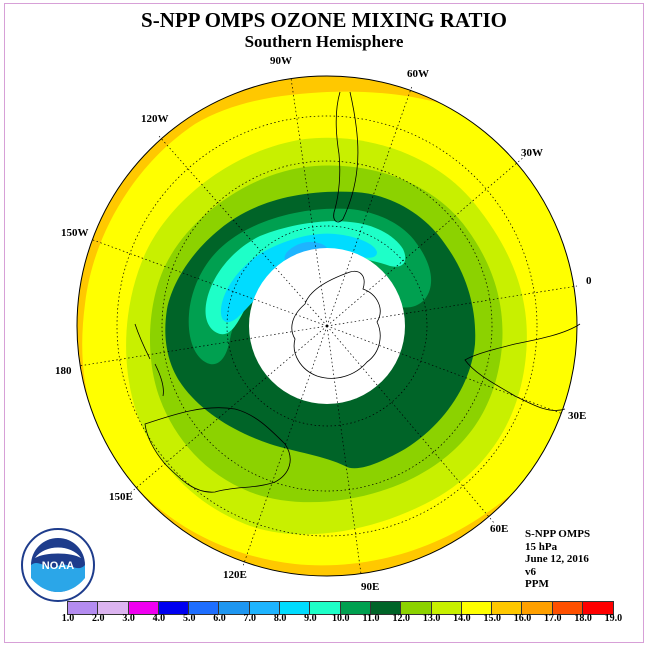 Image resolution: width=648 pixels, height=648 pixels. What do you see at coordinates (583, 618) in the screenshot?
I see `legend-label: 18.0` at bounding box center [583, 618].